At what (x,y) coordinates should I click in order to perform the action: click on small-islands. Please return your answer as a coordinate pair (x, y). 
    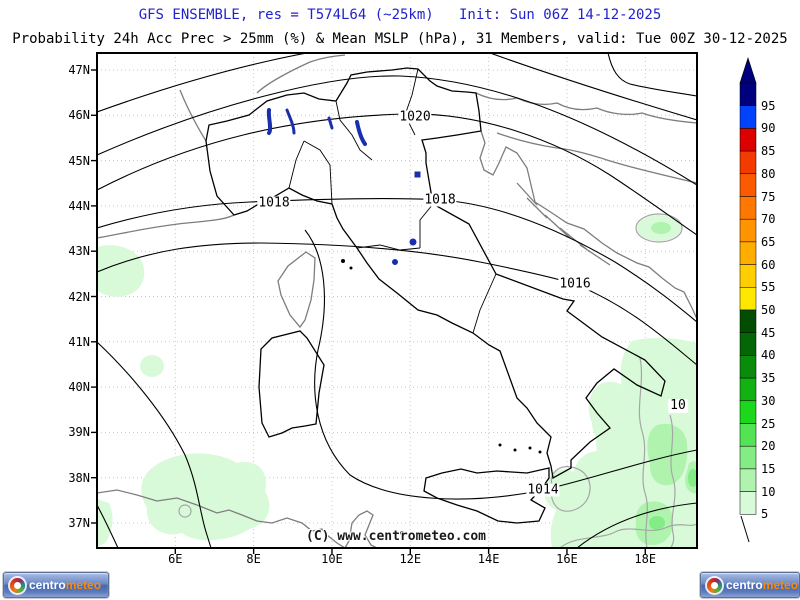
    Looking at the image, I should click on (441, 397).